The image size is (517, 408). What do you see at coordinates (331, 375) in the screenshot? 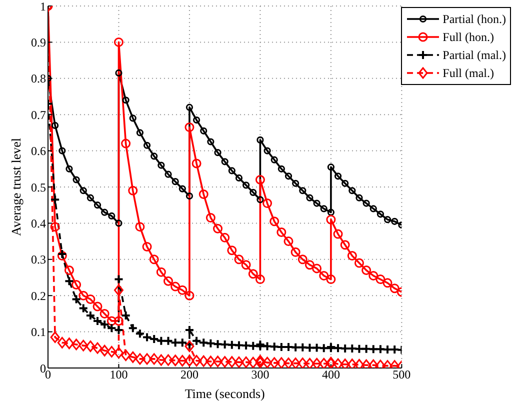
I see `x-tick-label: 400` at bounding box center [331, 375].